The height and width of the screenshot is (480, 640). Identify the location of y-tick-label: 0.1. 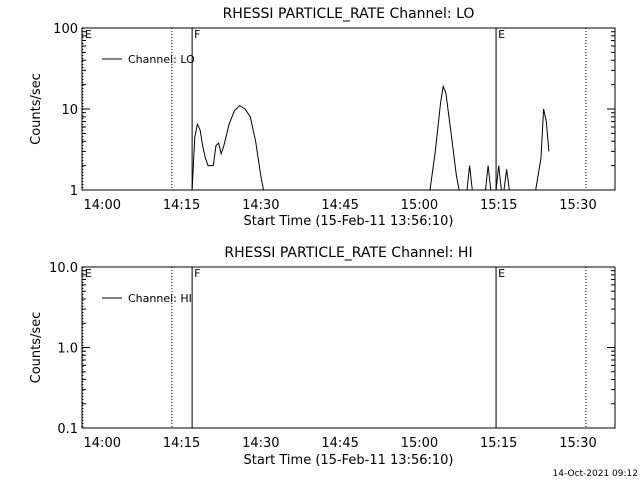
(67, 429).